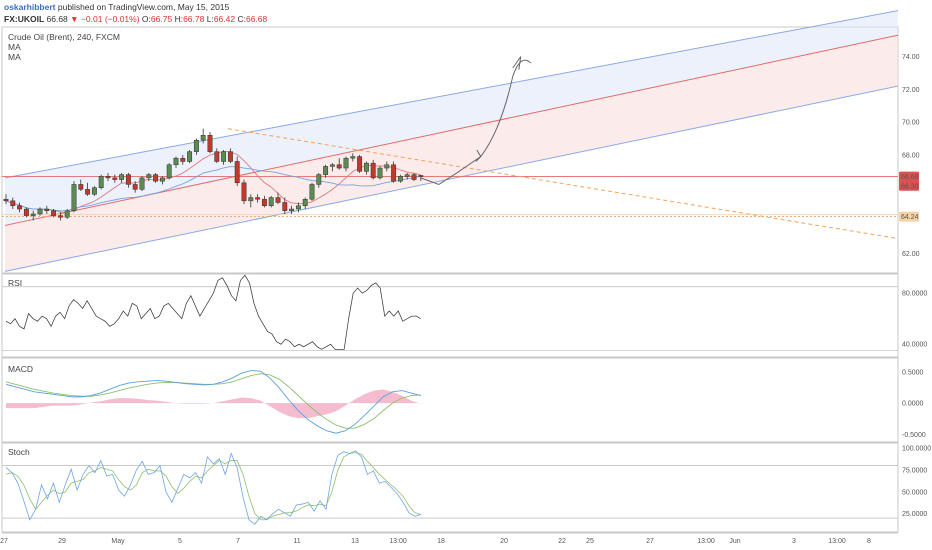  Describe the element at coordinates (57, 19) in the screenshot. I see `last-price: 66.68` at that location.